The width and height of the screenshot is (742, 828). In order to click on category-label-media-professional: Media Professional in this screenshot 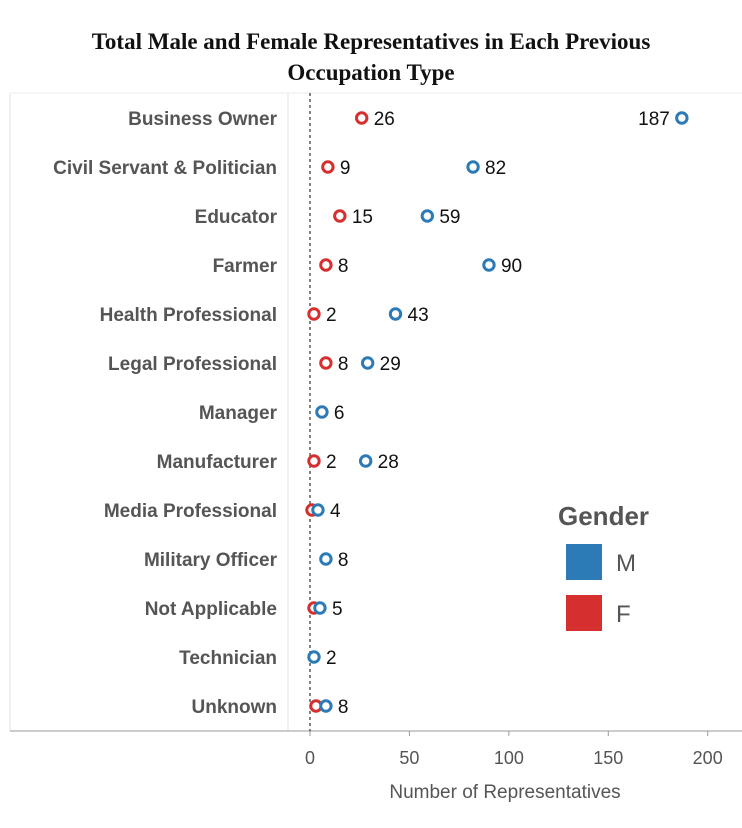, I will do `click(190, 511)`.